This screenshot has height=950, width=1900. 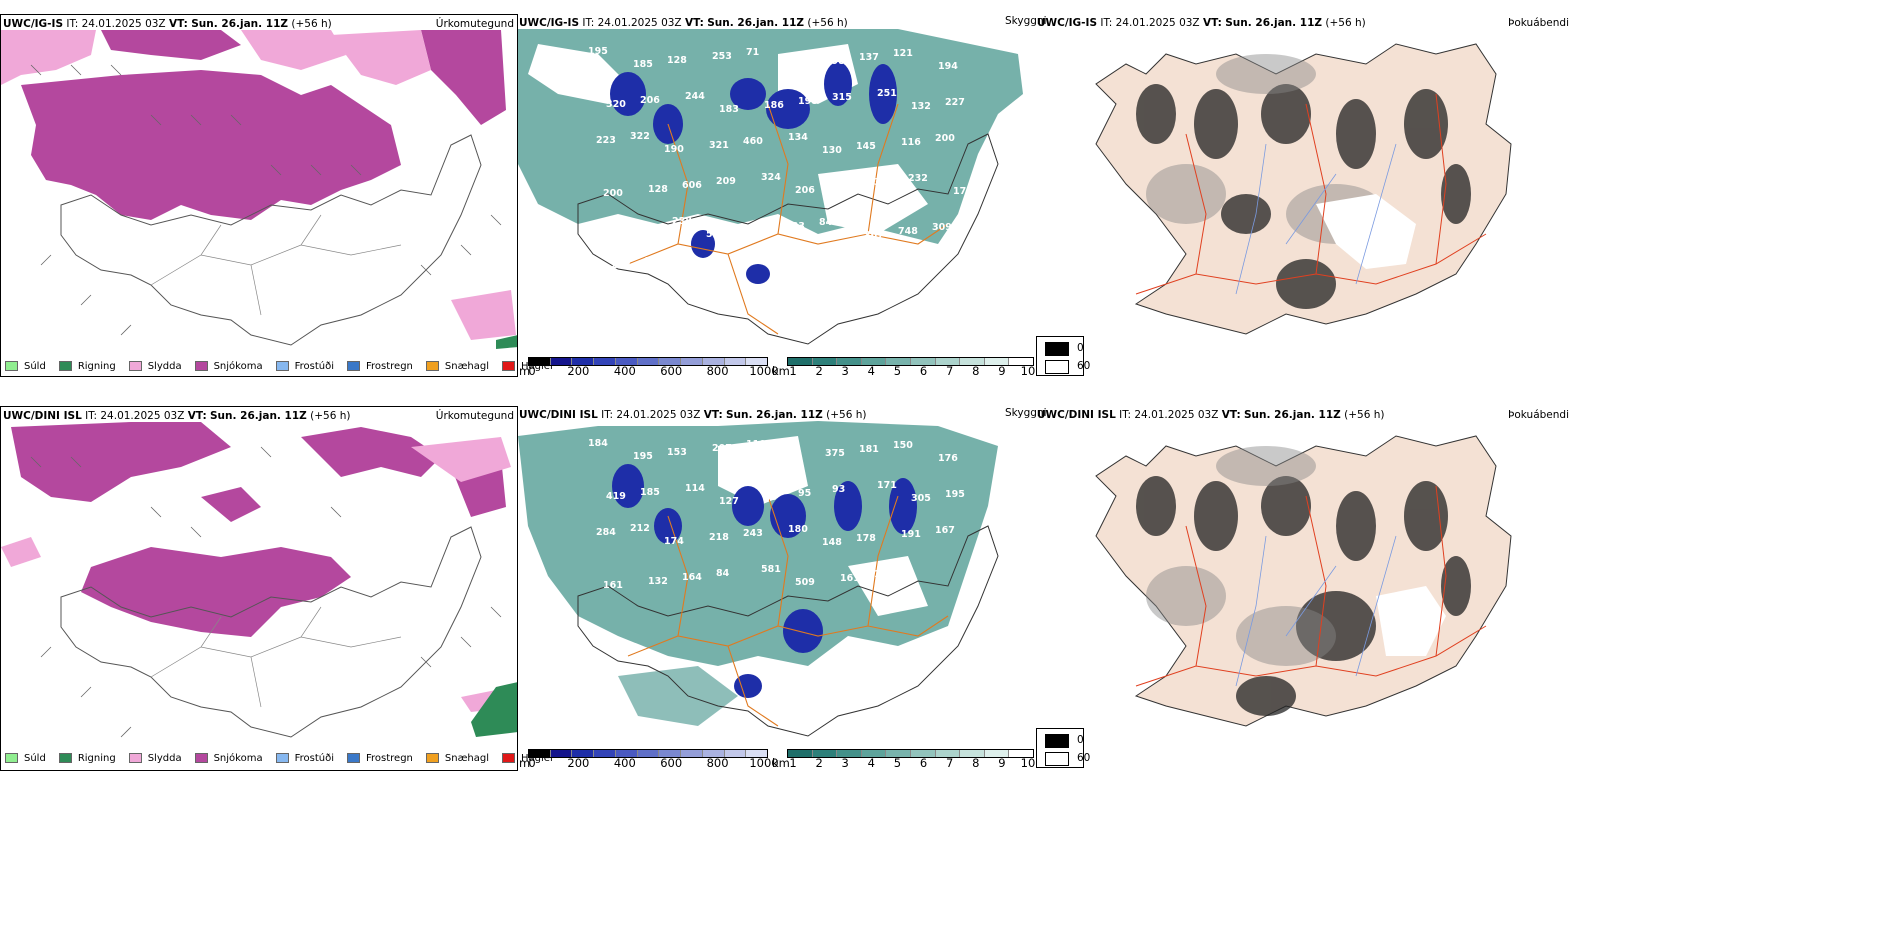 I want to click on fog-map-bottom, so click(x=1303, y=581).